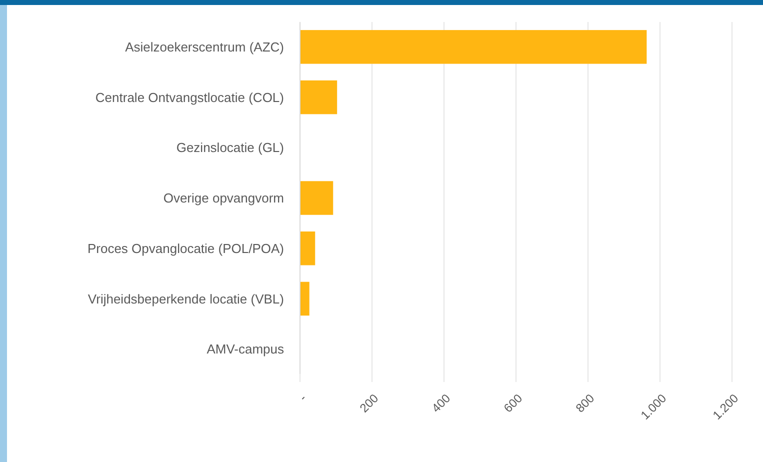 Image resolution: width=763 pixels, height=462 pixels. Describe the element at coordinates (186, 298) in the screenshot. I see `y-tick-label: Vrijheidsbeperkende locatie (VBL)` at that location.